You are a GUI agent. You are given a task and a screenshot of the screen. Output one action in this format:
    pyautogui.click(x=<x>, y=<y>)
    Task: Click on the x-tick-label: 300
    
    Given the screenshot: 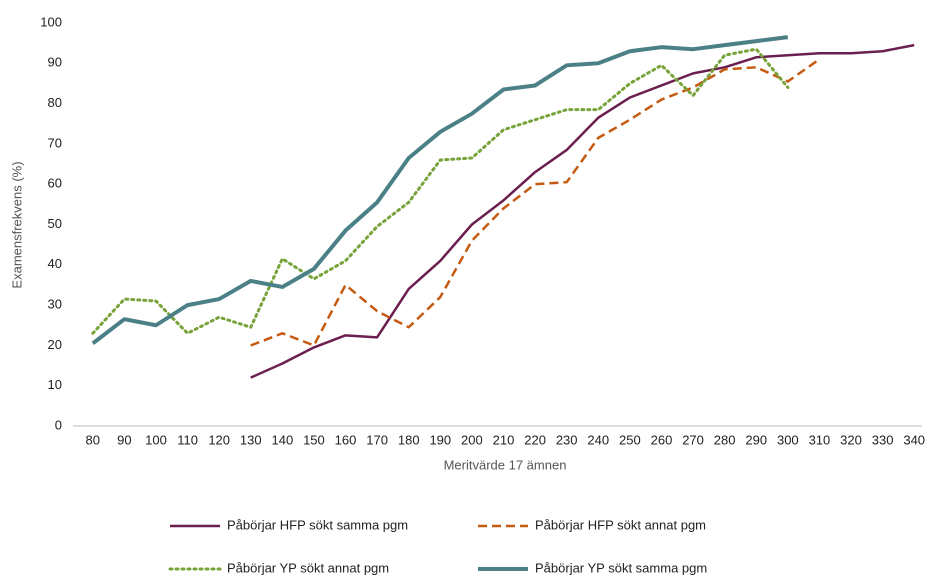 What is the action you would take?
    pyautogui.click(x=788, y=439)
    